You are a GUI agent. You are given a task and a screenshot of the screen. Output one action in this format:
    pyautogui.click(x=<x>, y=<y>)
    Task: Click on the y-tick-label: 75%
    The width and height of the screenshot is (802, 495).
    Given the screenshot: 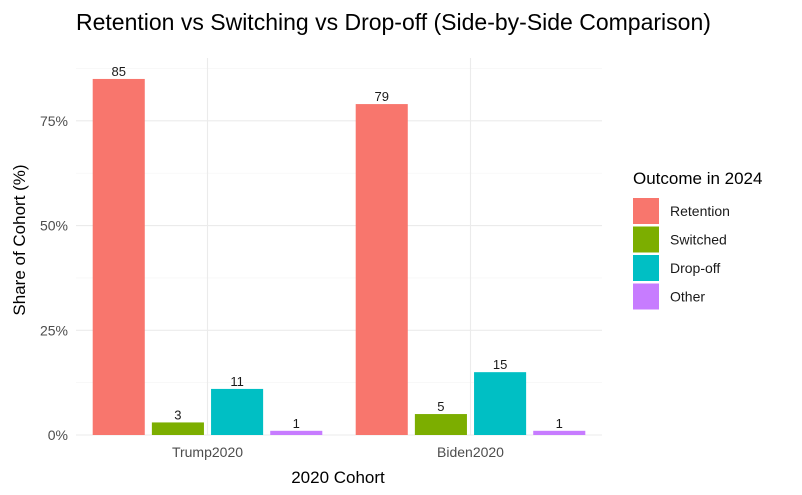 What is the action you would take?
    pyautogui.click(x=54, y=121)
    